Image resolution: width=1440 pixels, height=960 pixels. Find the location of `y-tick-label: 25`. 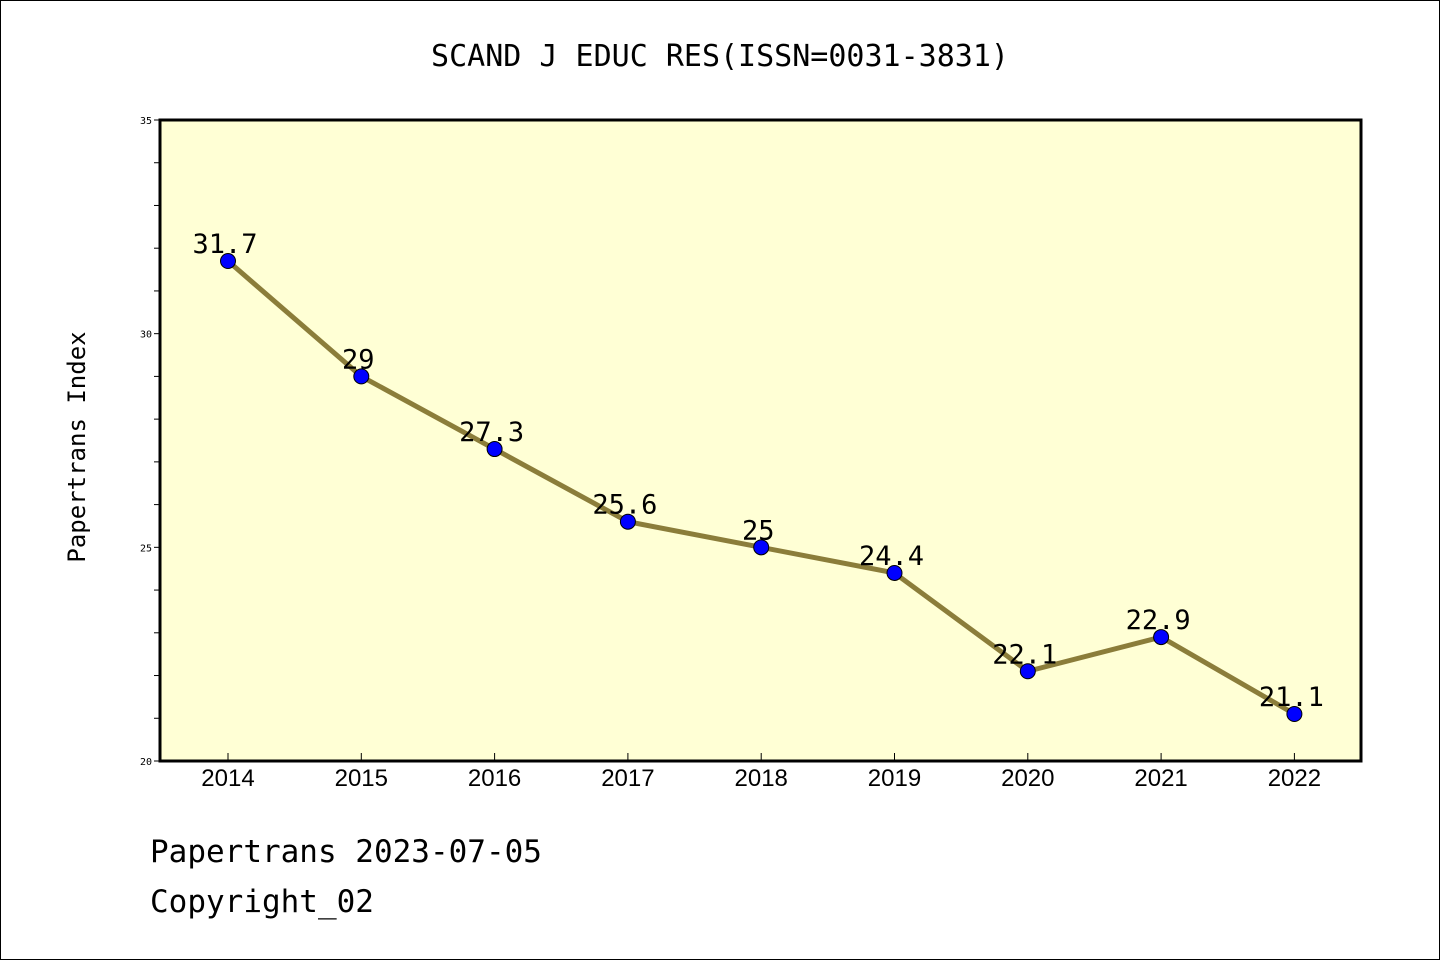

y-tick-label: 25 is located at coordinates (146, 548).